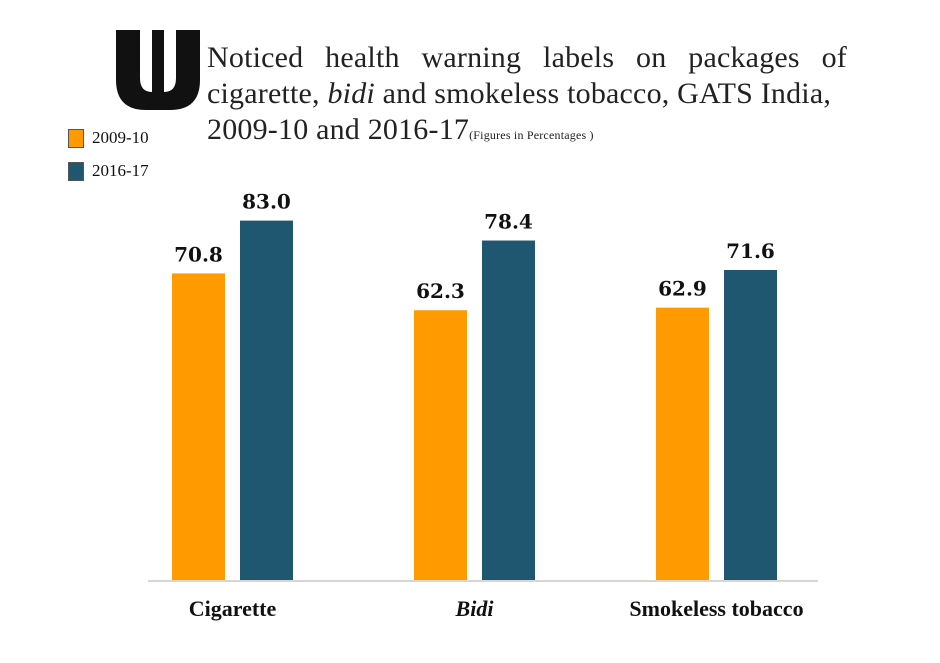  What do you see at coordinates (603, 93) in the screenshot?
I see `title-text: and smokeless tobacco, GATS India,` at bounding box center [603, 93].